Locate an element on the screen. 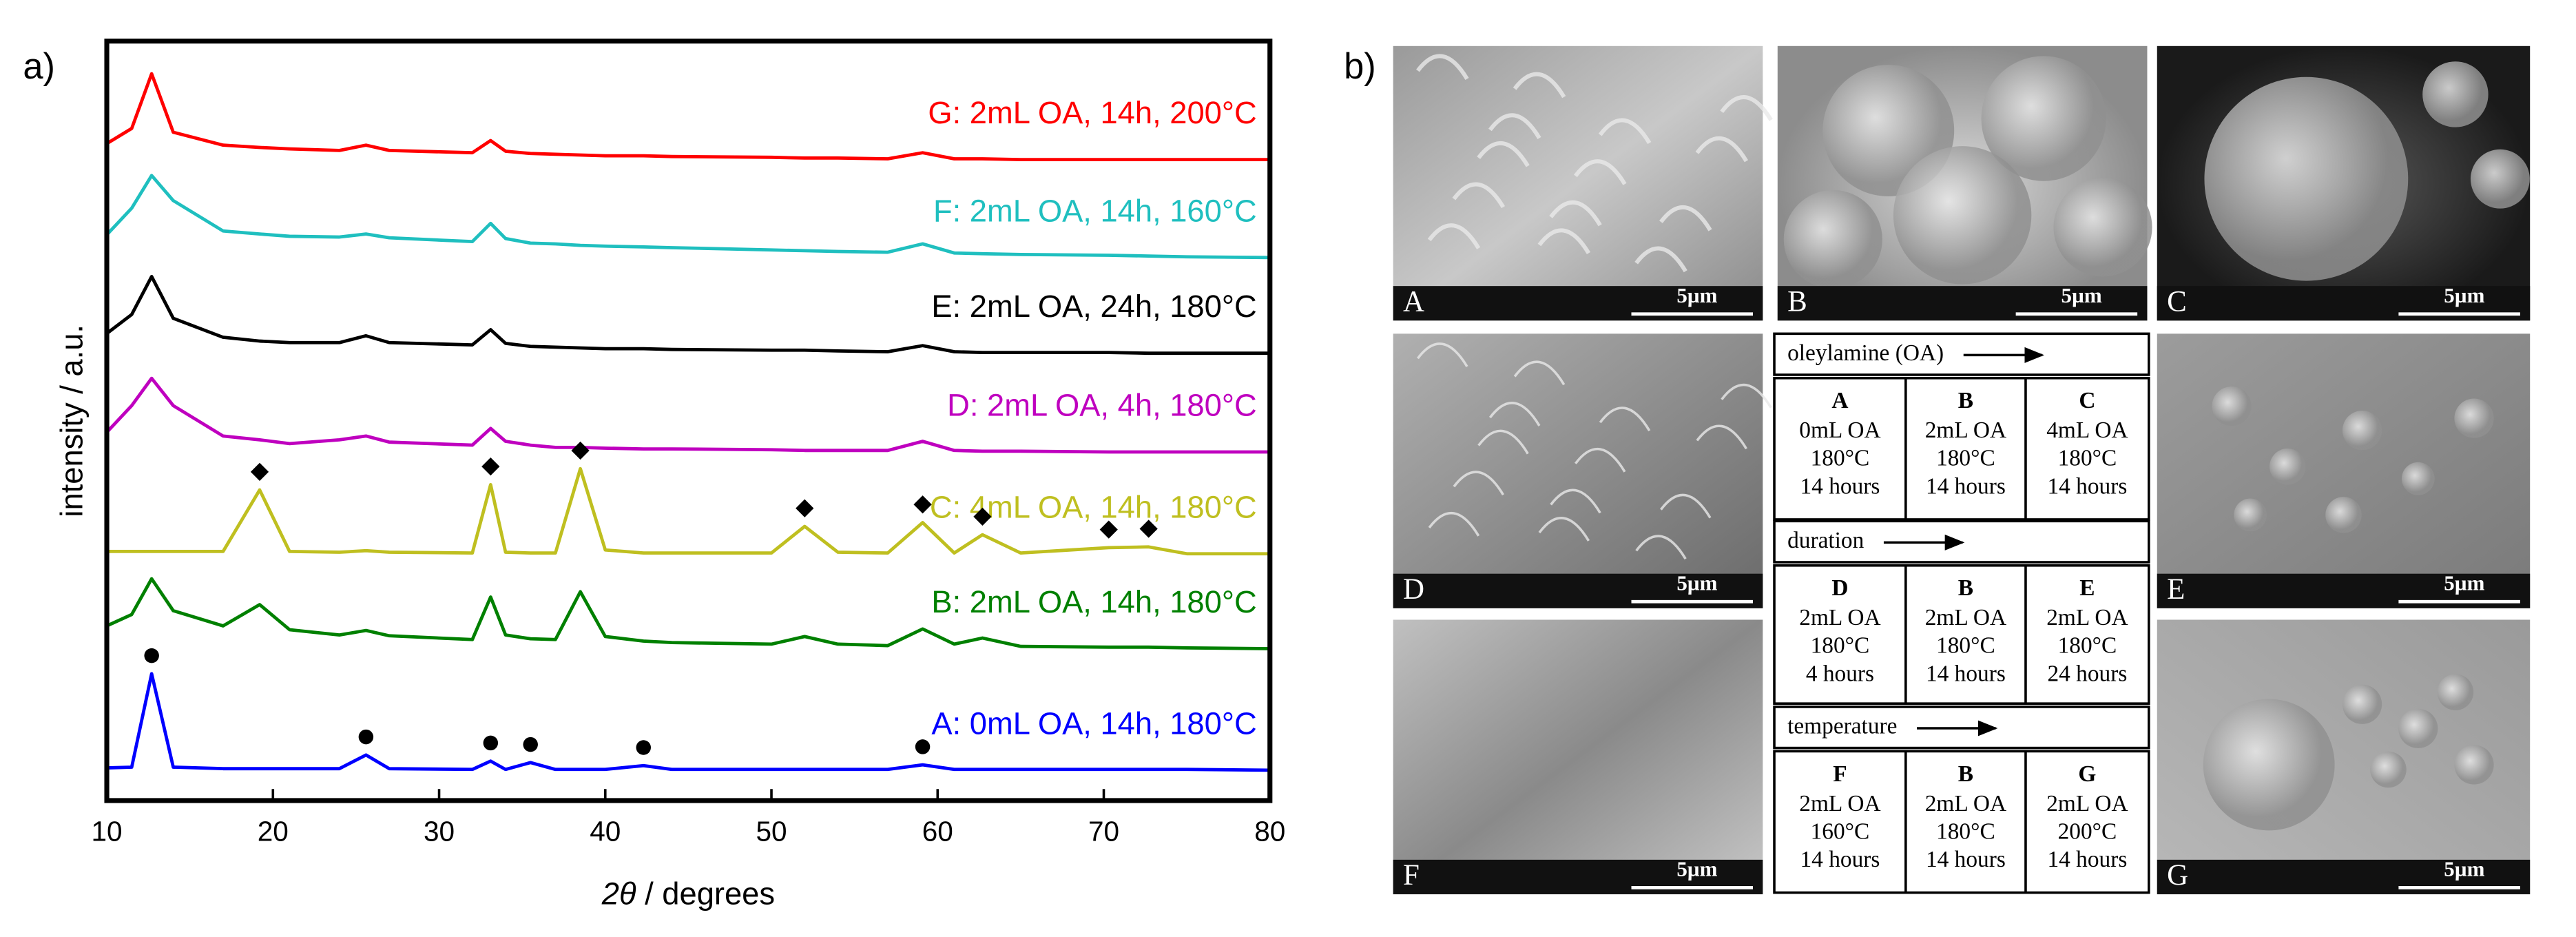 The image size is (2576, 937). x-tick-label: 40 is located at coordinates (605, 831).